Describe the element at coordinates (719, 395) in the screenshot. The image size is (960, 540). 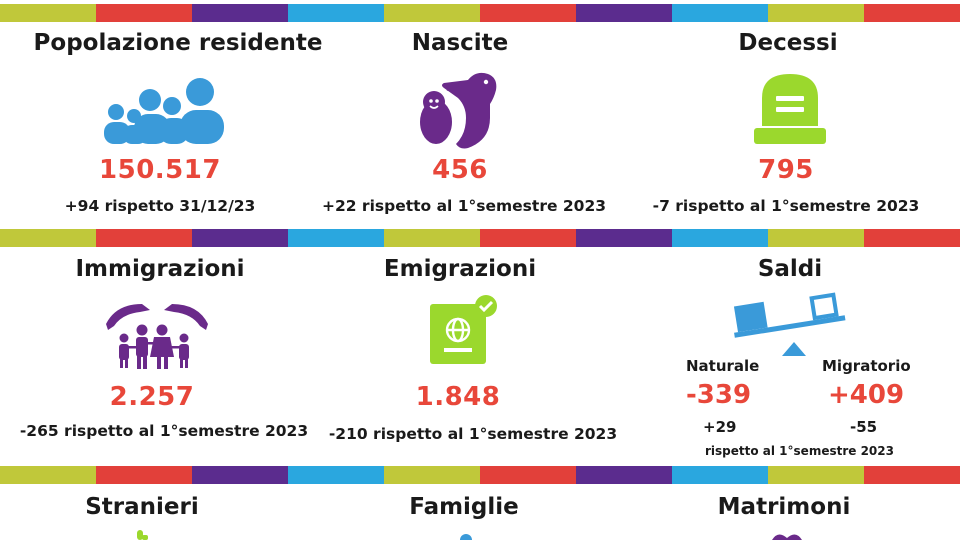
I see `saldo-naturale-value: -339` at that location.